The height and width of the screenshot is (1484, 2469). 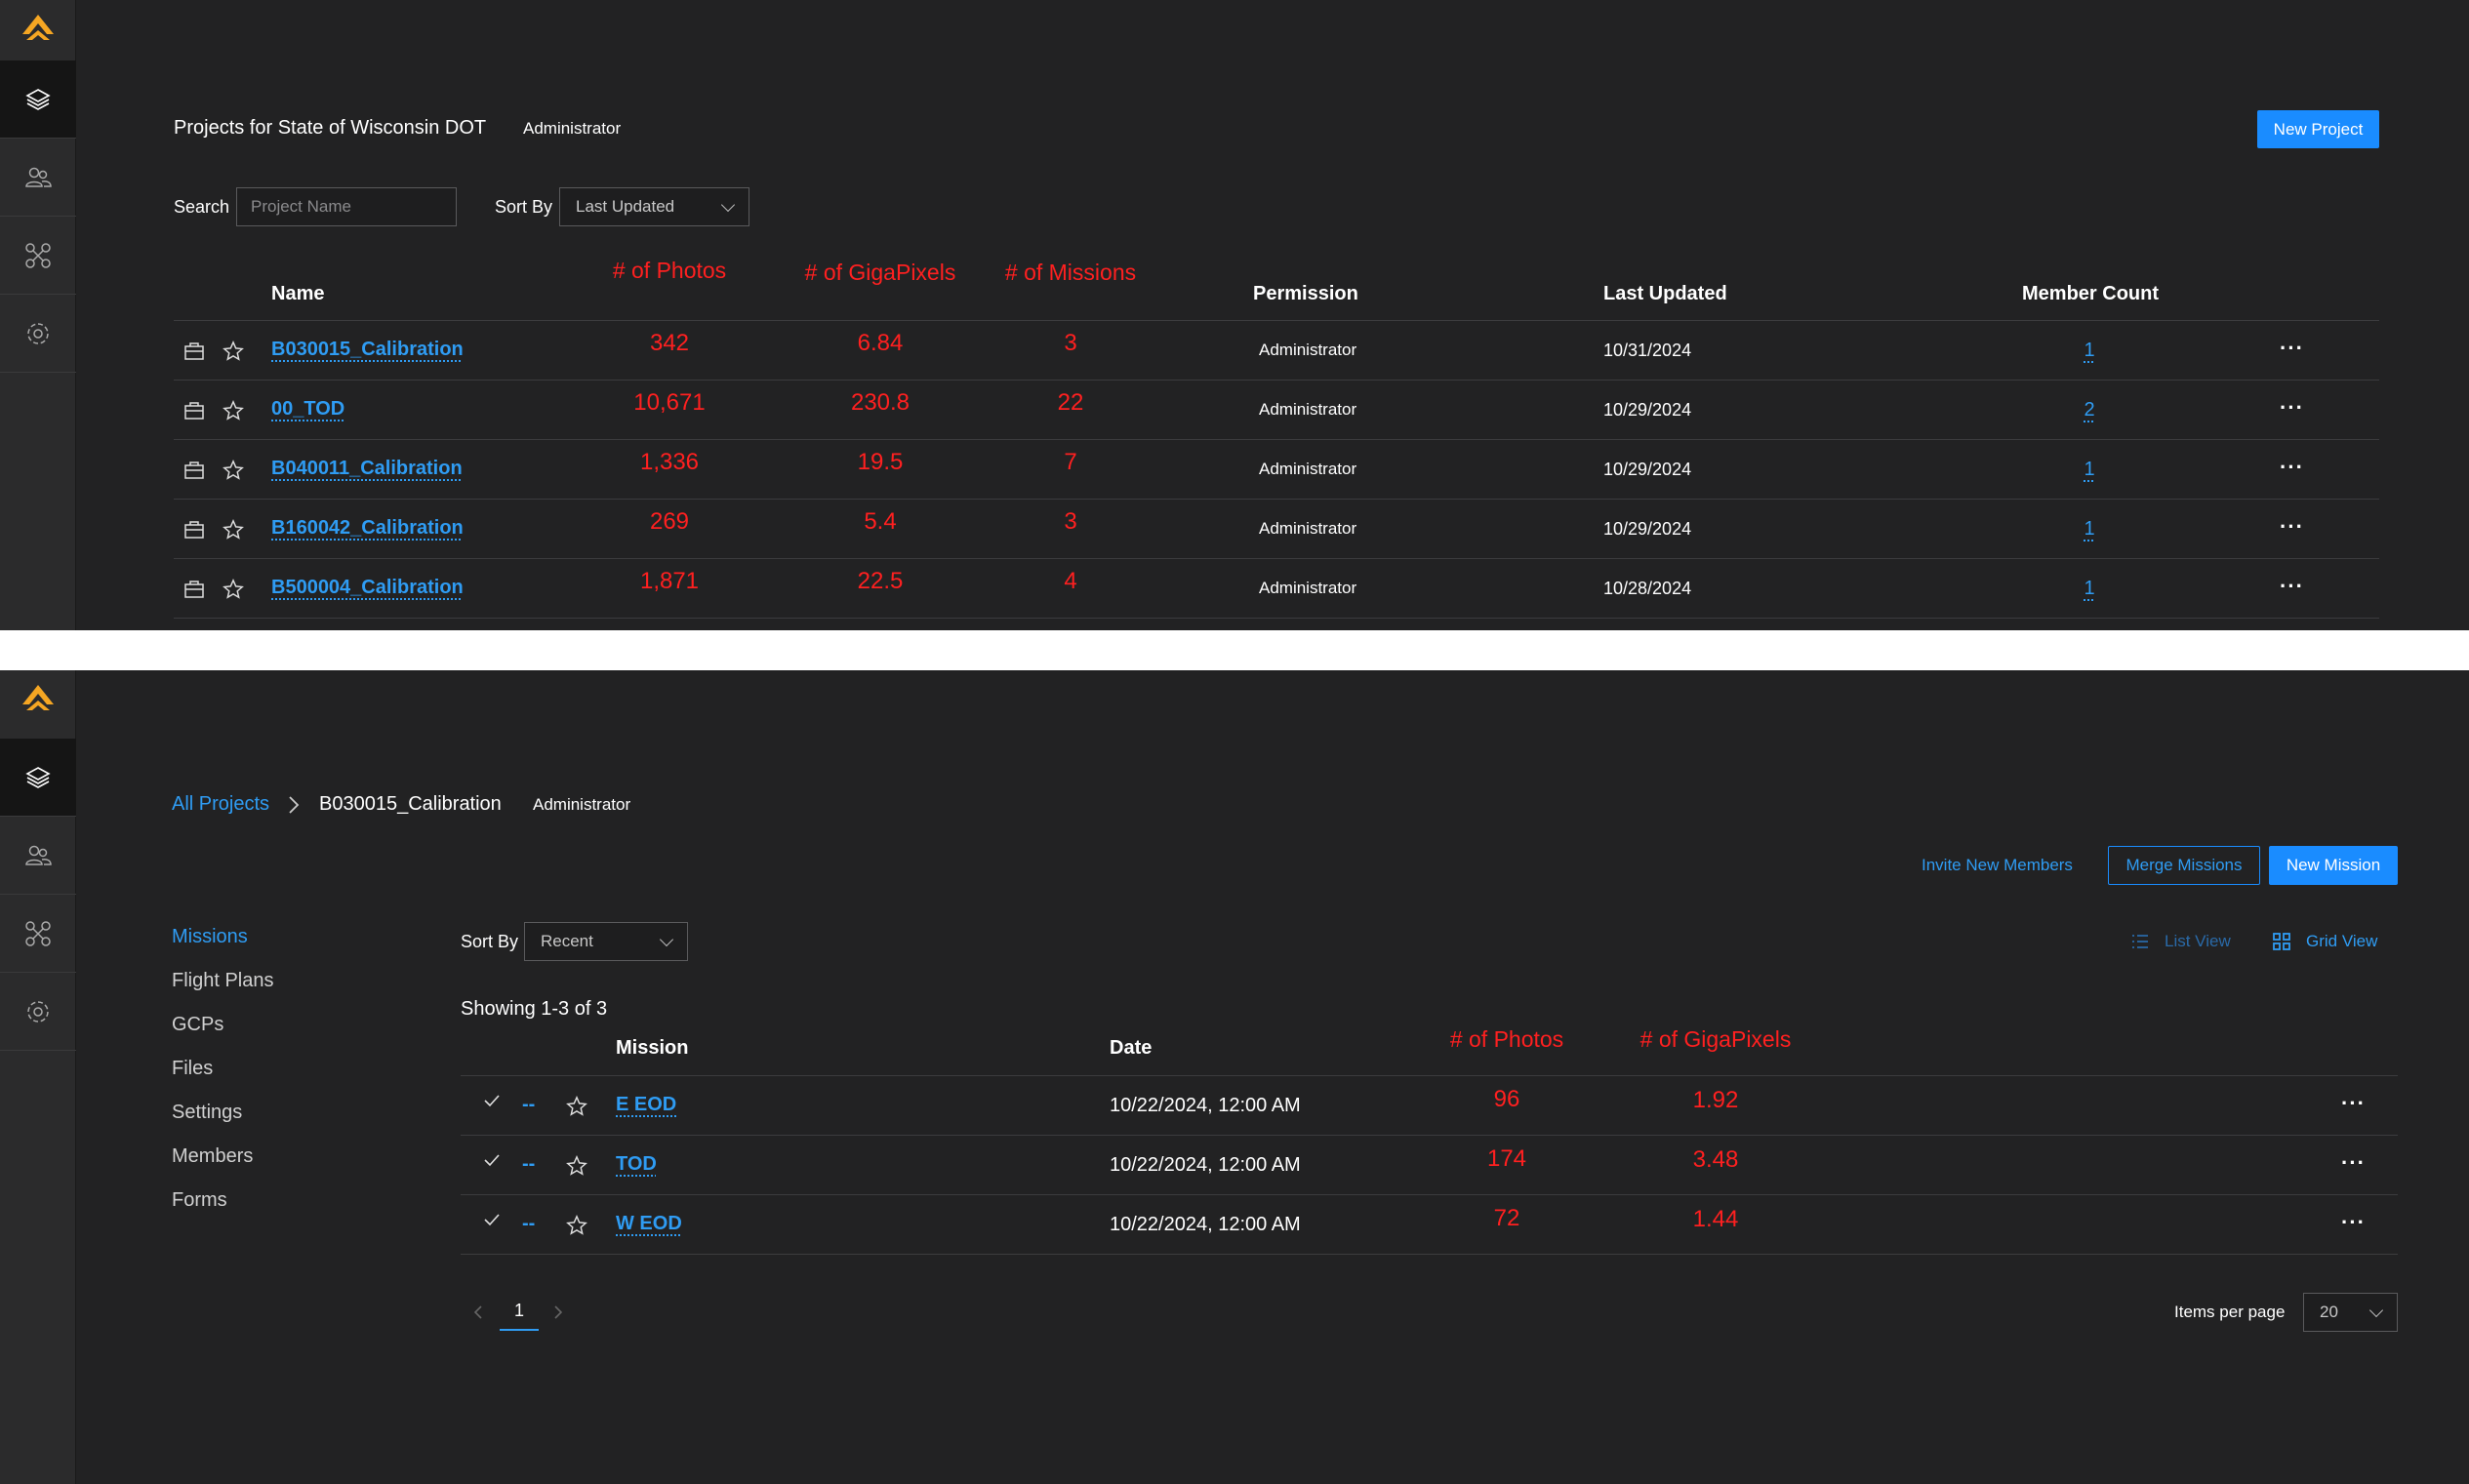 I want to click on project-name-link: B160042_Calibration, so click(x=367, y=527).